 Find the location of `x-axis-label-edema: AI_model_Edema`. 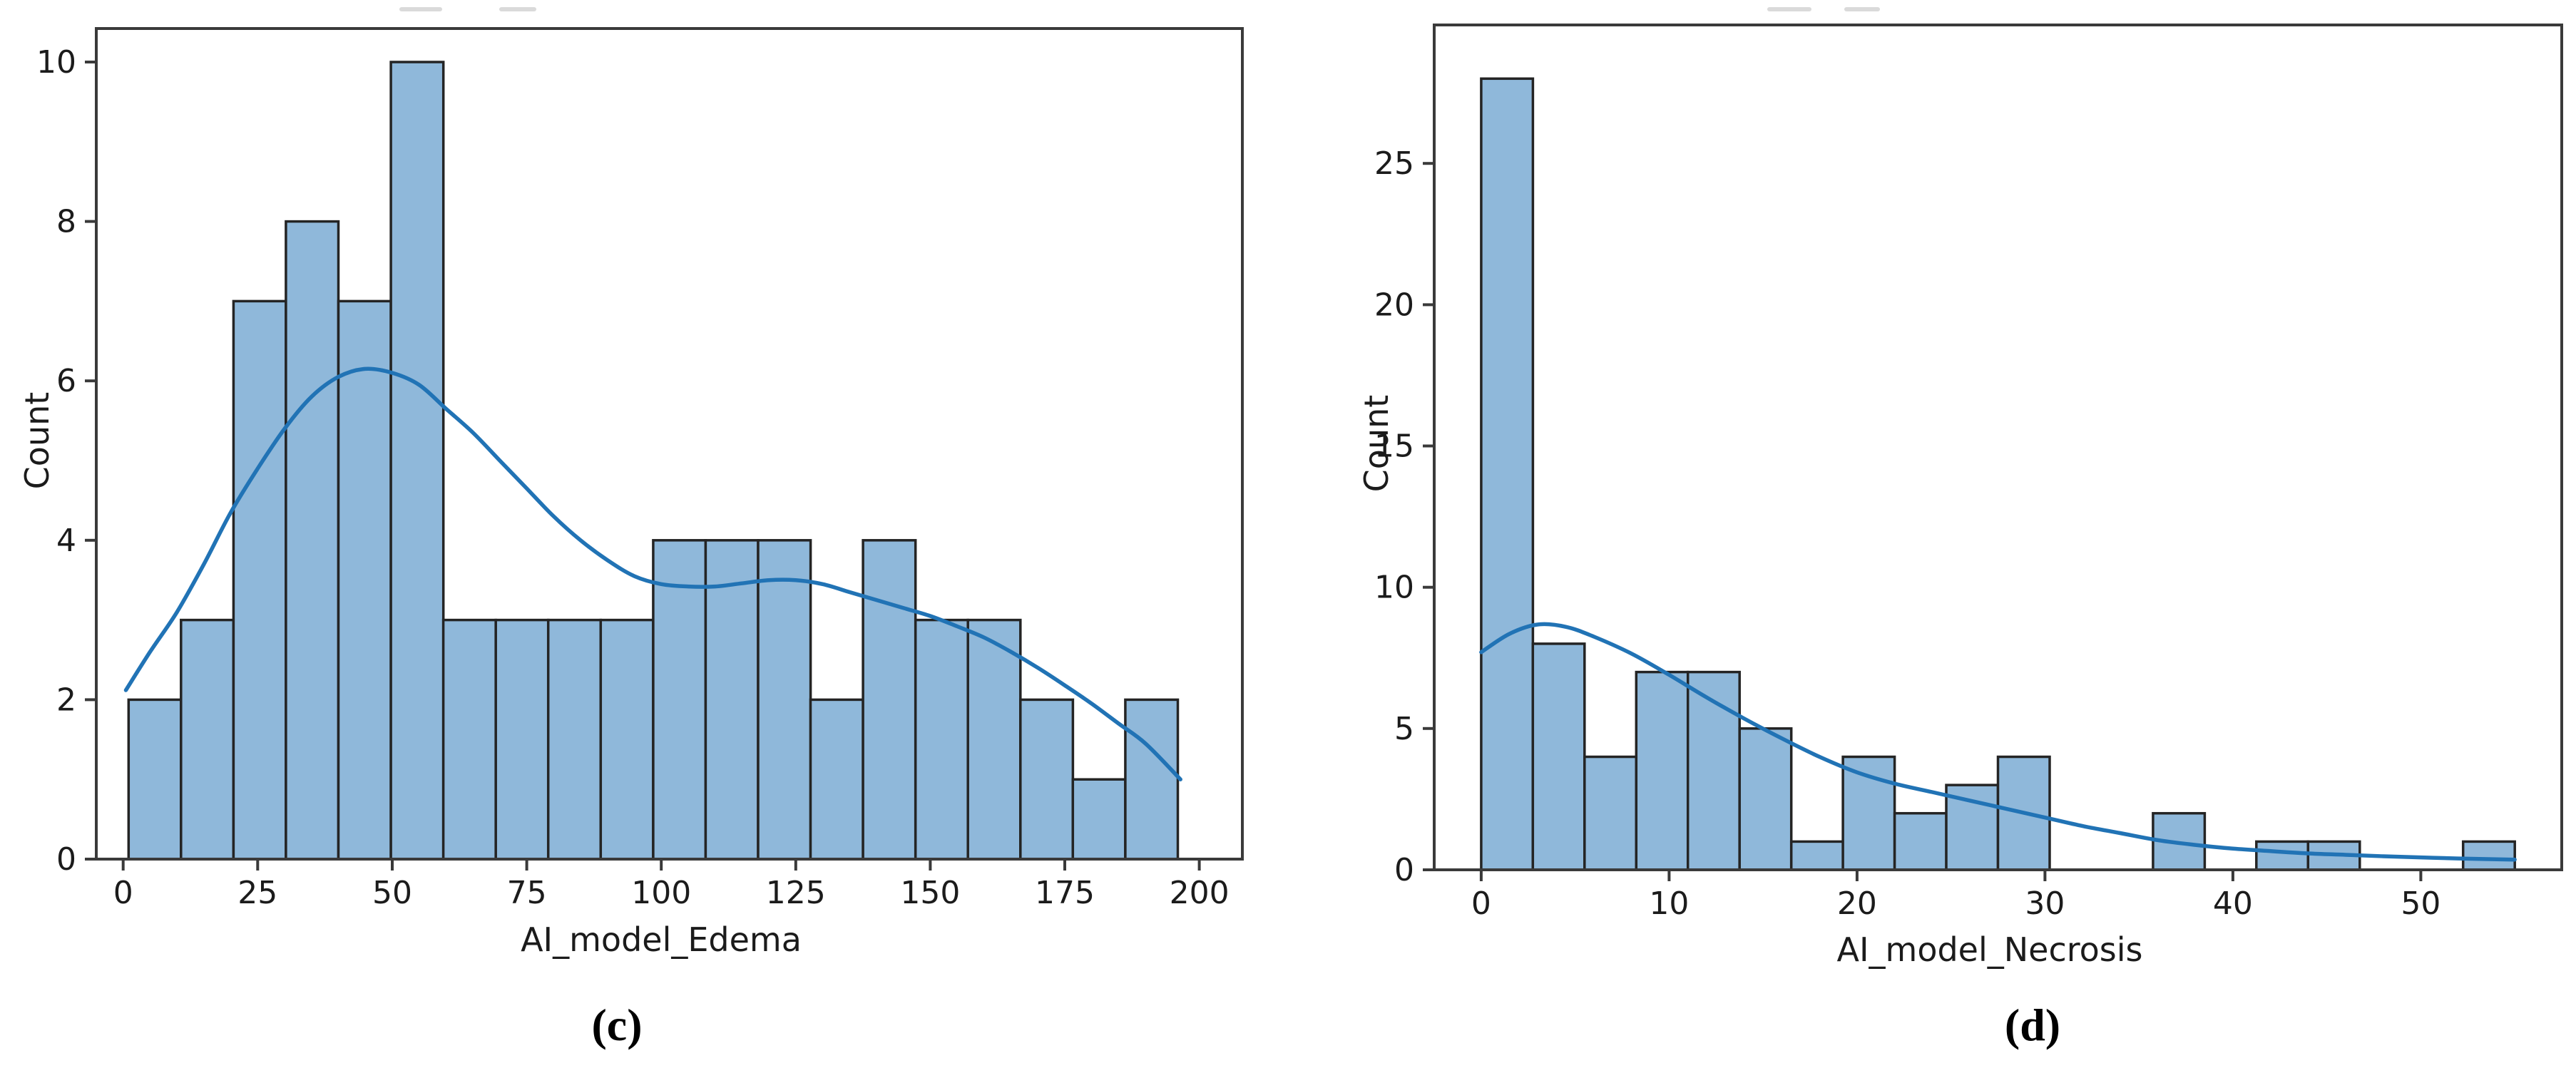

x-axis-label-edema: AI_model_Edema is located at coordinates (661, 939).